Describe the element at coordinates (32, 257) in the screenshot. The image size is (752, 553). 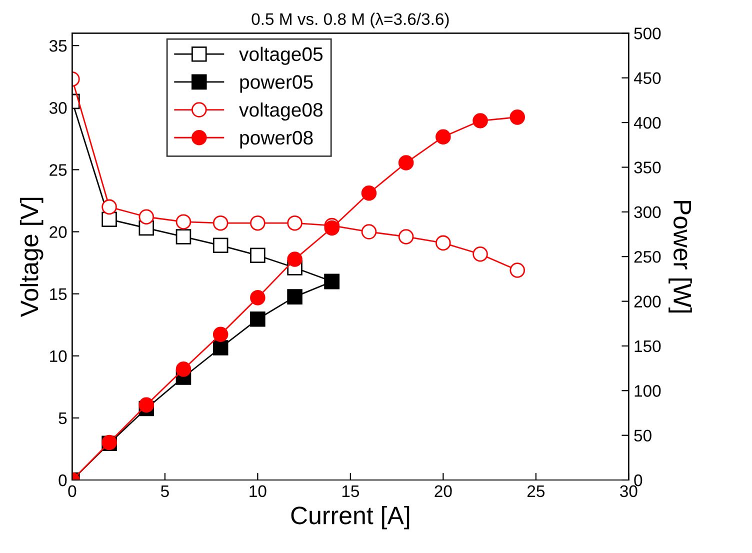
I see `y-axis-title: Voltage [V]` at that location.